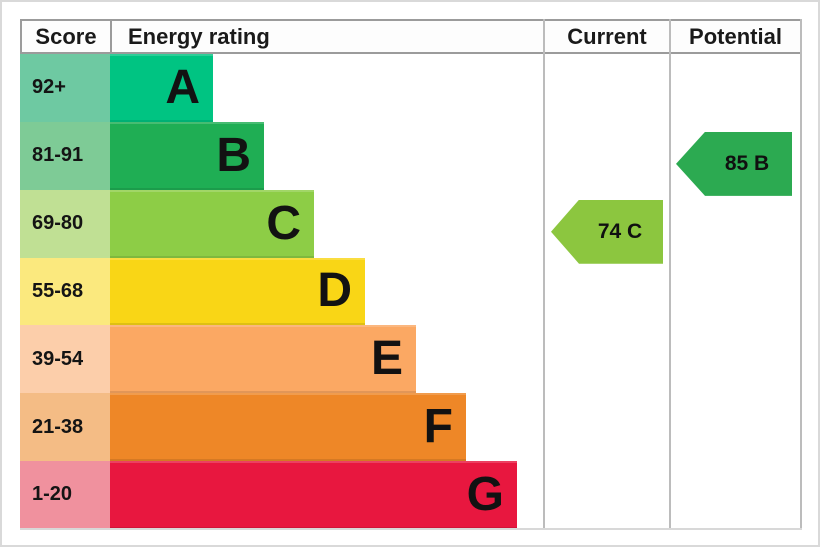 The height and width of the screenshot is (547, 820). What do you see at coordinates (65, 223) in the screenshot?
I see `band-score-range: 69-80` at bounding box center [65, 223].